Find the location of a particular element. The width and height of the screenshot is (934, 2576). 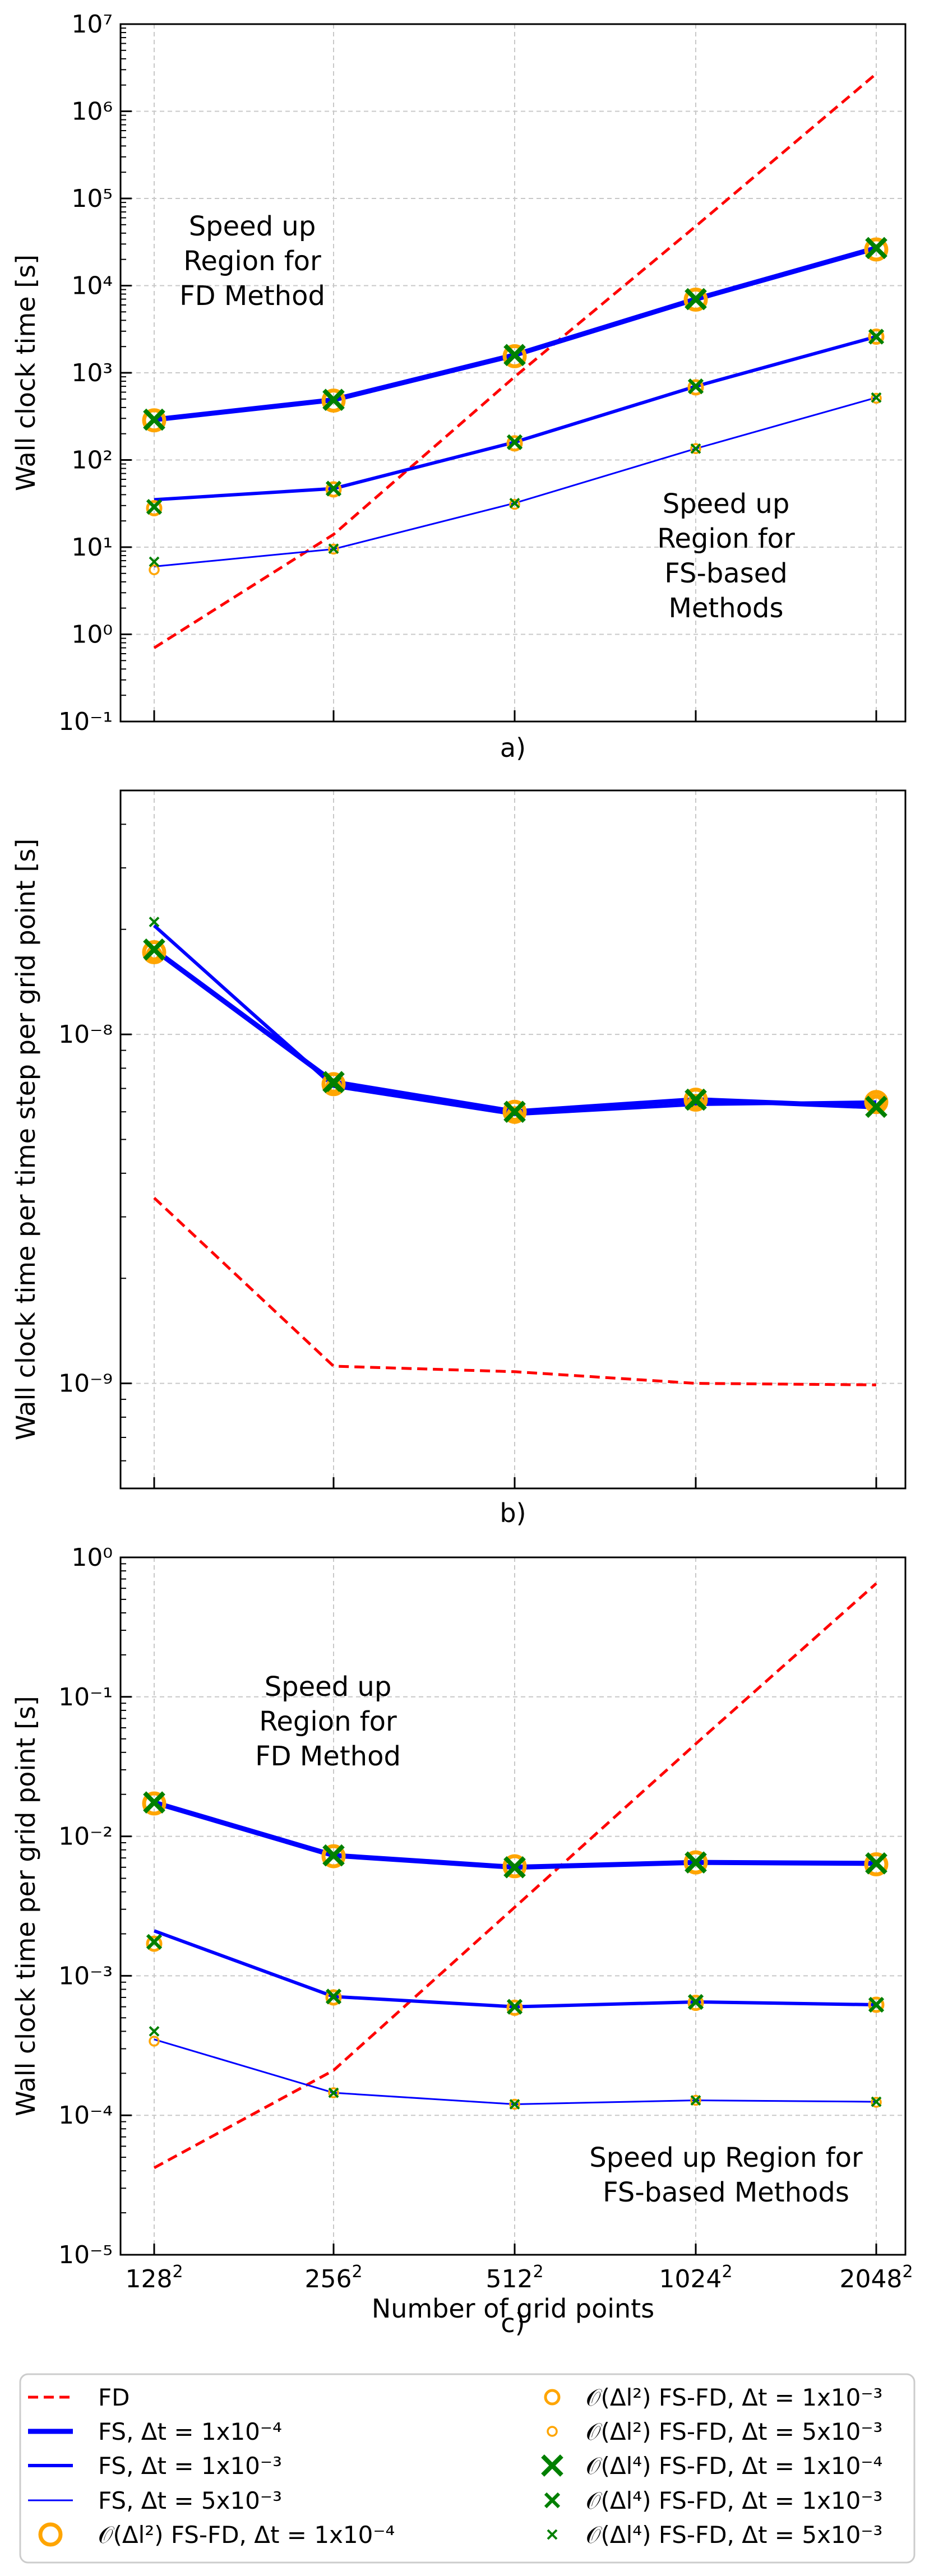

legend-entry: 𝒪(Δl²) FS-FD, Δt = 5x10⁻³ is located at coordinates (714, 2431).